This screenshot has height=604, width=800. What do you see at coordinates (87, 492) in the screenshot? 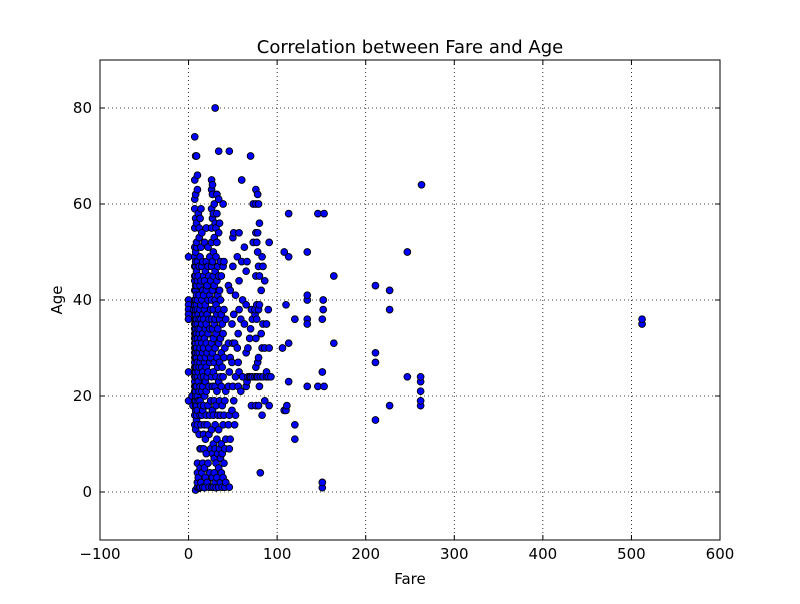
I see `y-tick-label: 0` at bounding box center [87, 492].